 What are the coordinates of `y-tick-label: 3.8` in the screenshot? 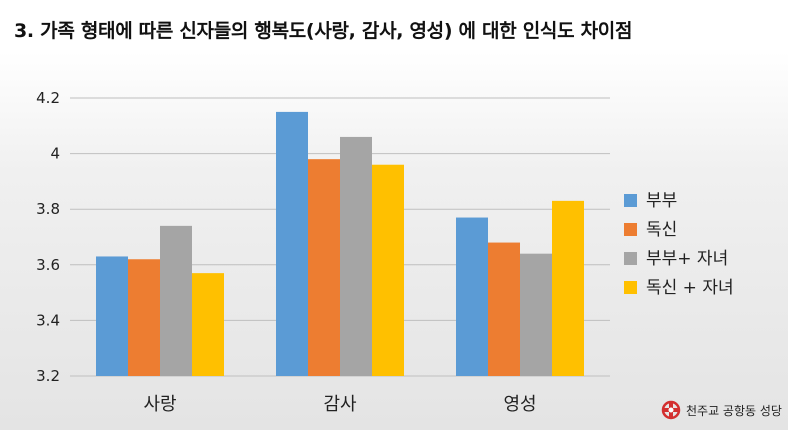 It's located at (48, 209).